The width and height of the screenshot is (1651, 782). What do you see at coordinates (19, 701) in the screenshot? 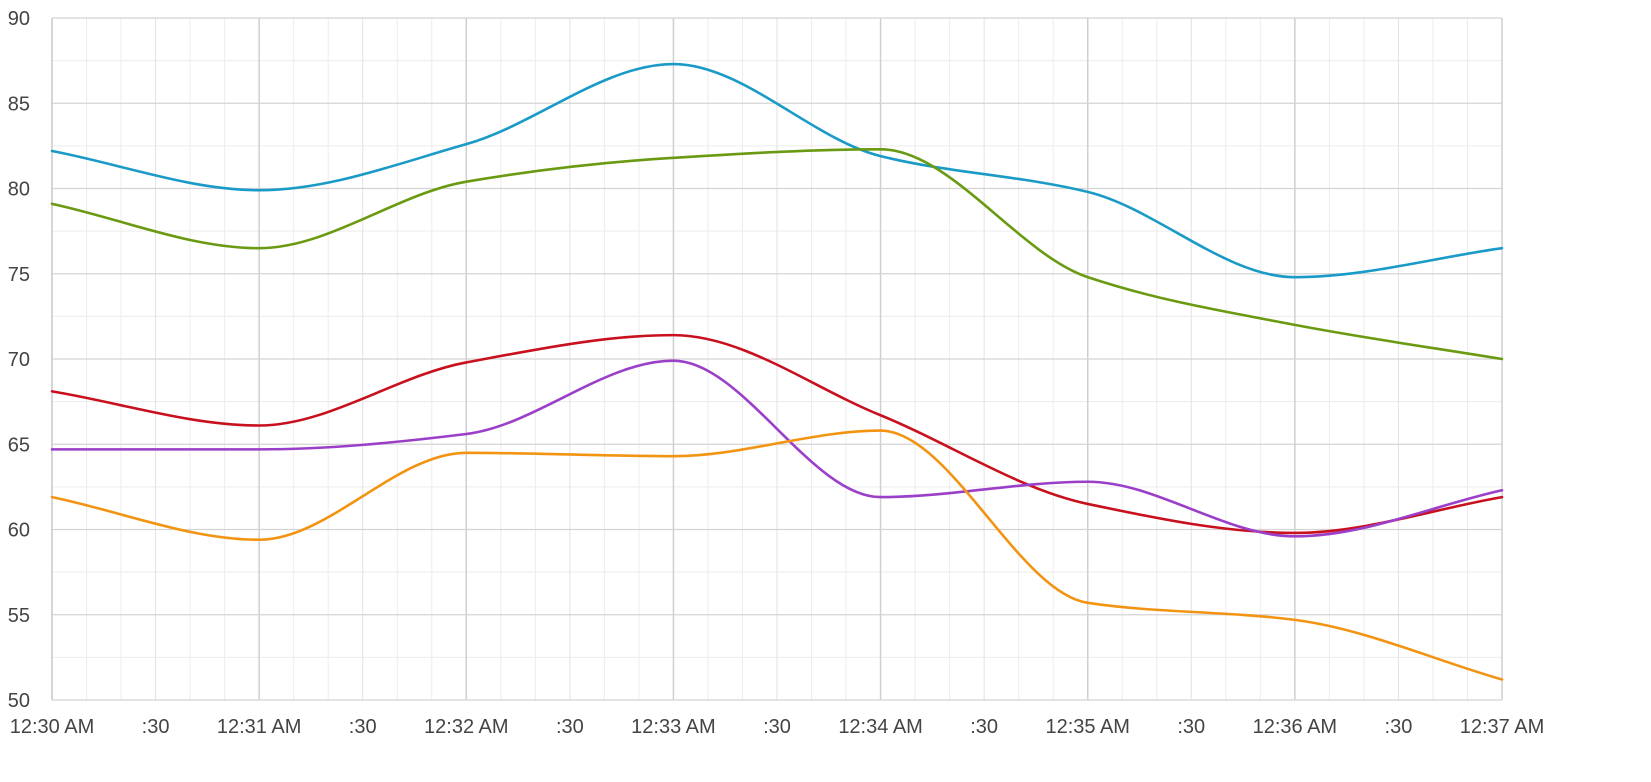
I see `y-tick-label: 50` at bounding box center [19, 701].